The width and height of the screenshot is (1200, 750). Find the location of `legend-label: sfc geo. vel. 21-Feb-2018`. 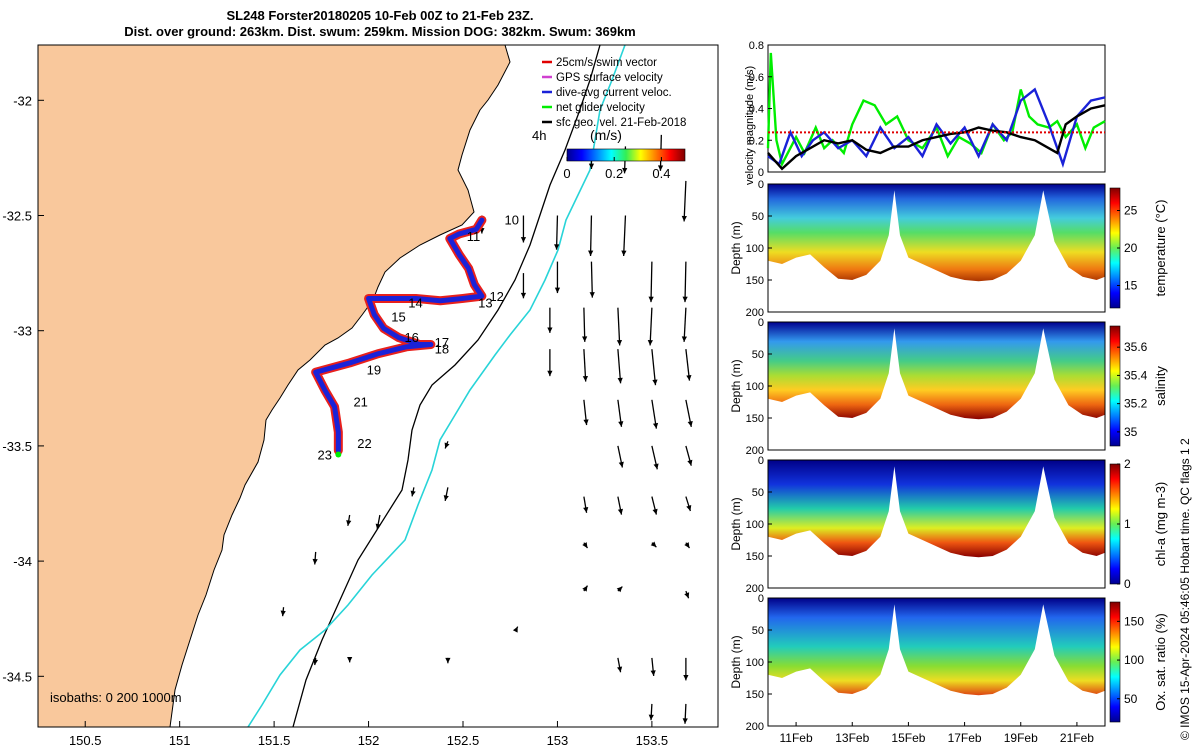

legend-label: sfc geo. vel. 21-Feb-2018 is located at coordinates (621, 123).